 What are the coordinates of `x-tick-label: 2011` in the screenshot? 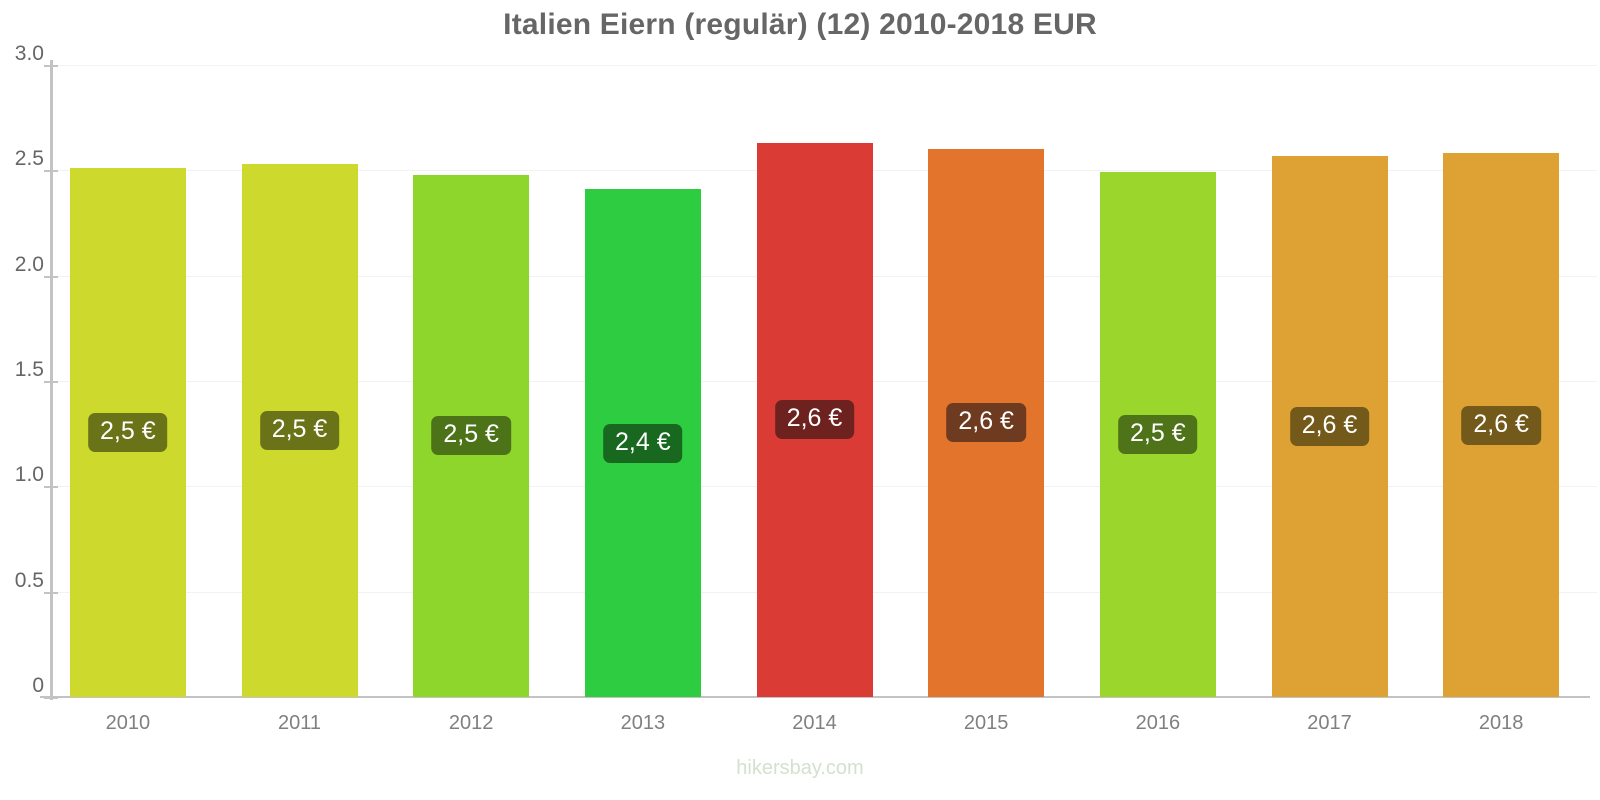 It's located at (299, 723).